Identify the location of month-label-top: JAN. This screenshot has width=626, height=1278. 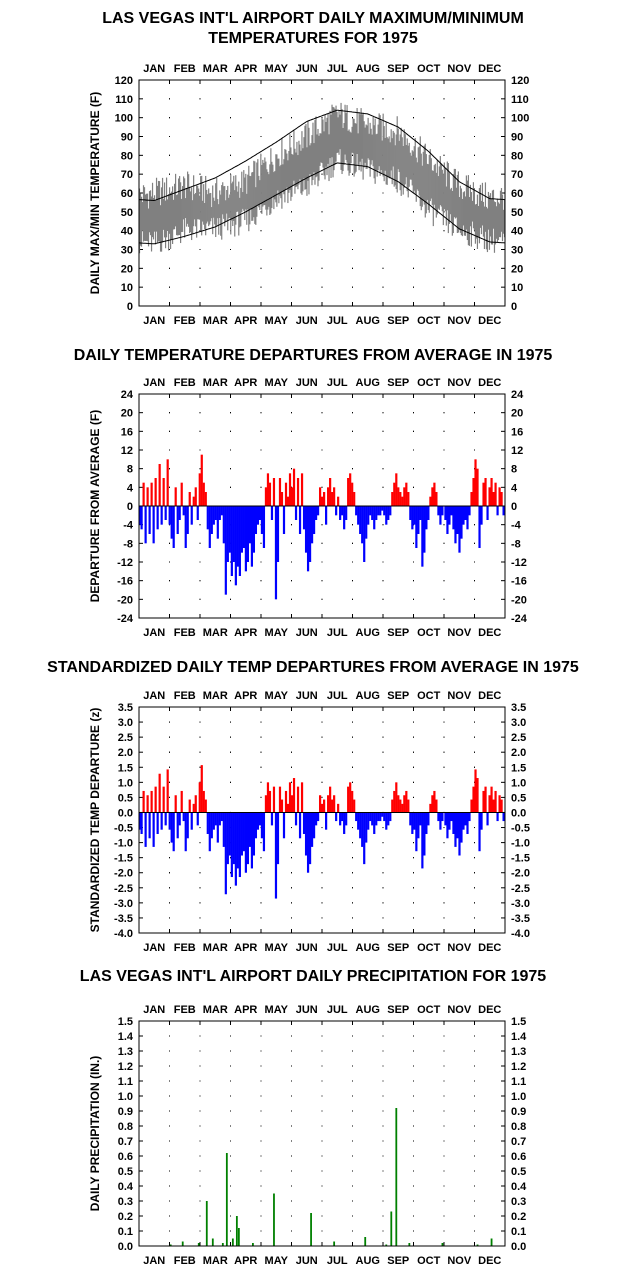
(154, 383).